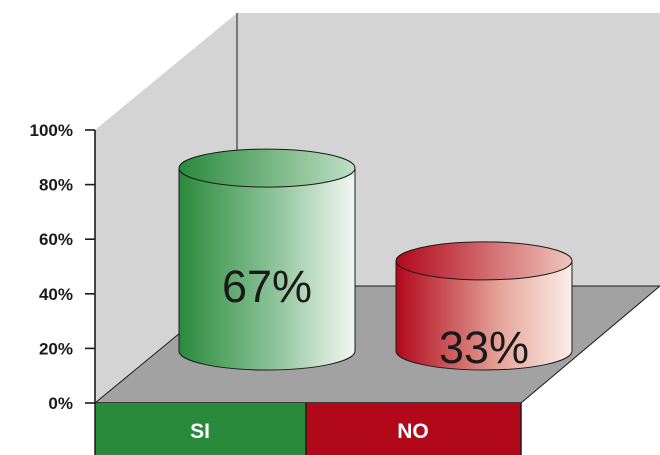  I want to click on bar-no-top, so click(484, 261).